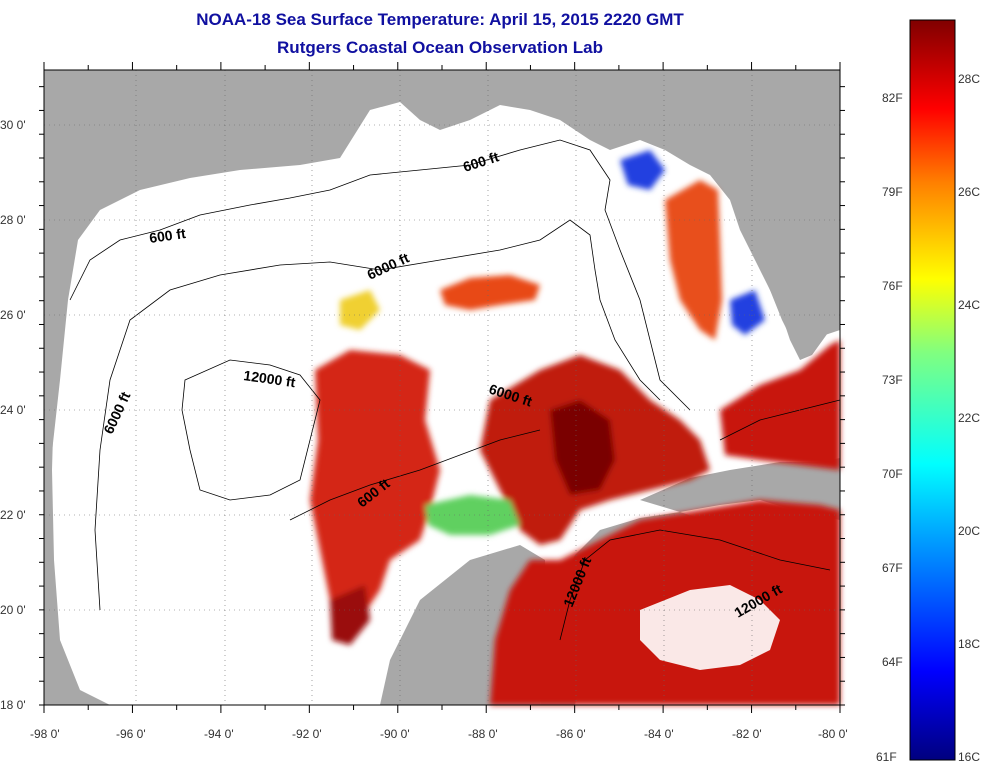  I want to click on map-subtitle: Rutgers Coastal Ocean Observation Lab, so click(440, 47).